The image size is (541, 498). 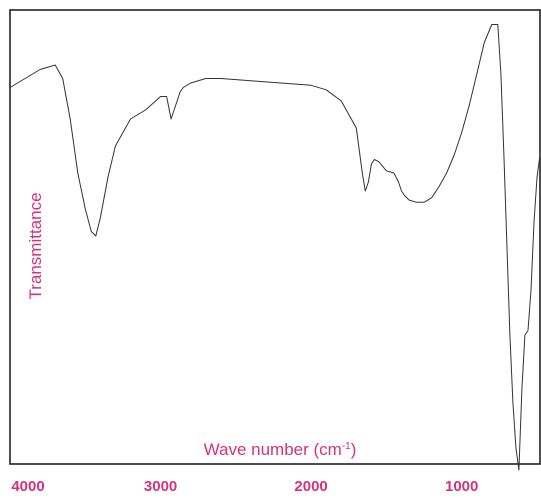 What do you see at coordinates (354, 449) in the screenshot?
I see `x-axis-label-close: )` at bounding box center [354, 449].